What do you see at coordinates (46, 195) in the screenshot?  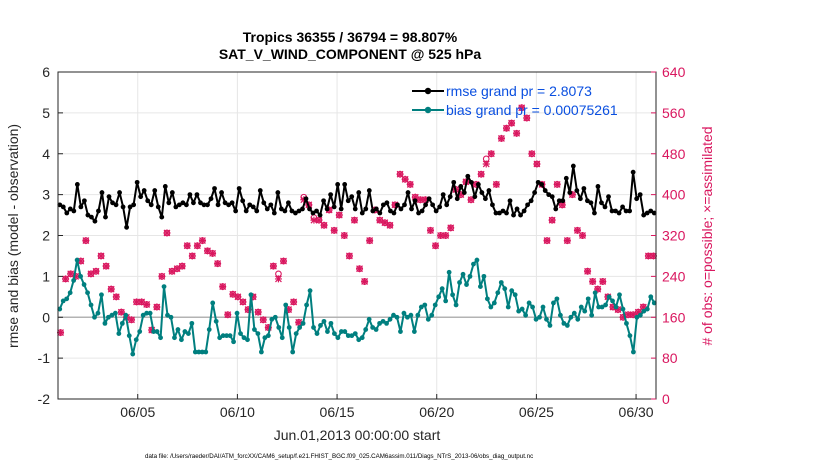 I see `y-tick-label-left: 3` at bounding box center [46, 195].